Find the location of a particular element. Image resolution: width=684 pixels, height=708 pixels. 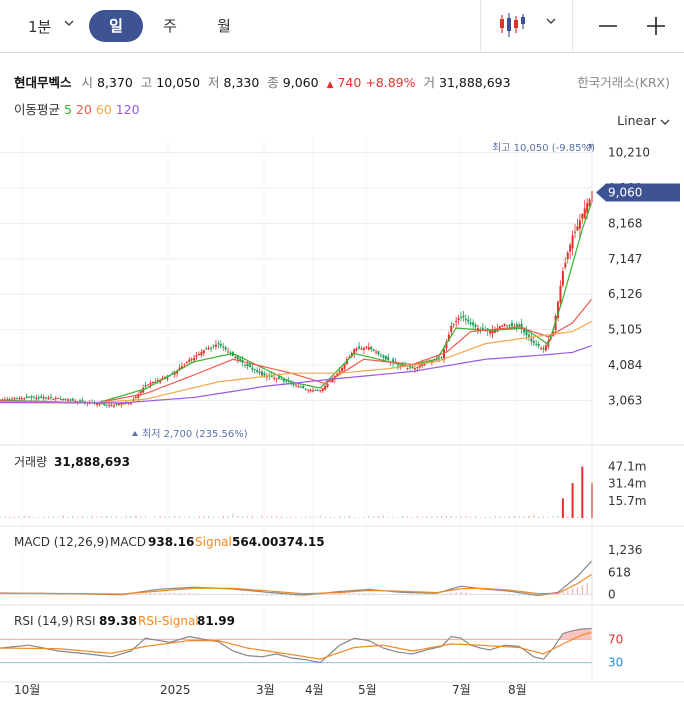

zoom-out-icon is located at coordinates (608, 26).